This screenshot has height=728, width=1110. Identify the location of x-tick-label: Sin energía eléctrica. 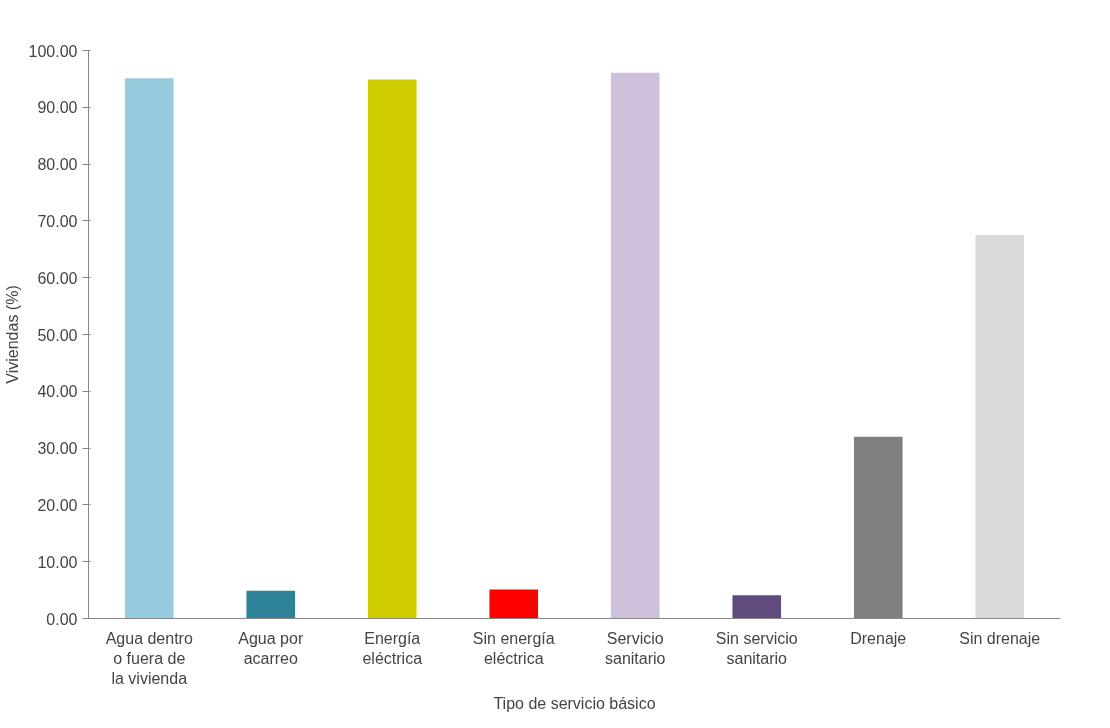
(513, 648).